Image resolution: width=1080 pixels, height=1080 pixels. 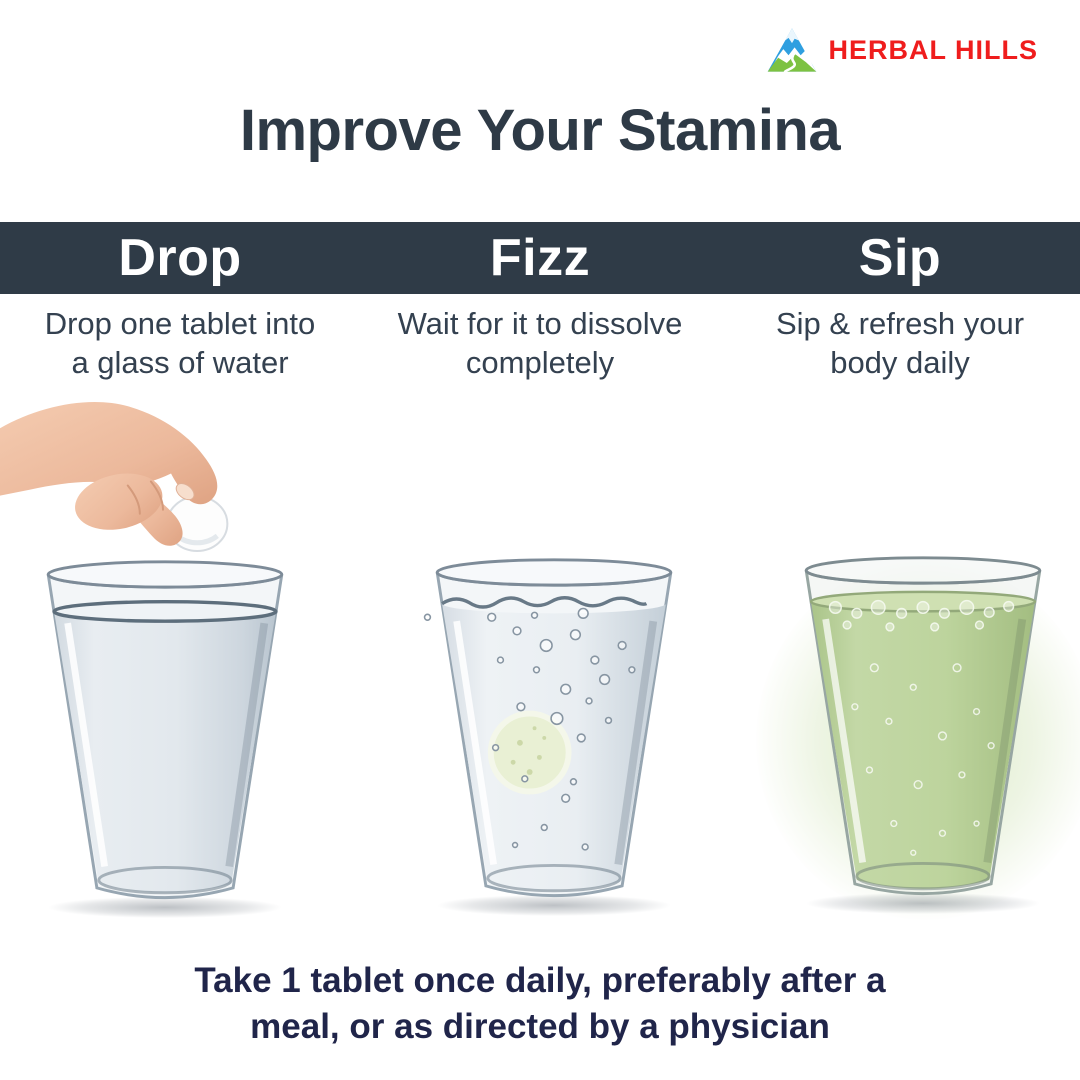 I want to click on page-title: Improve Your Stamina, so click(x=540, y=130).